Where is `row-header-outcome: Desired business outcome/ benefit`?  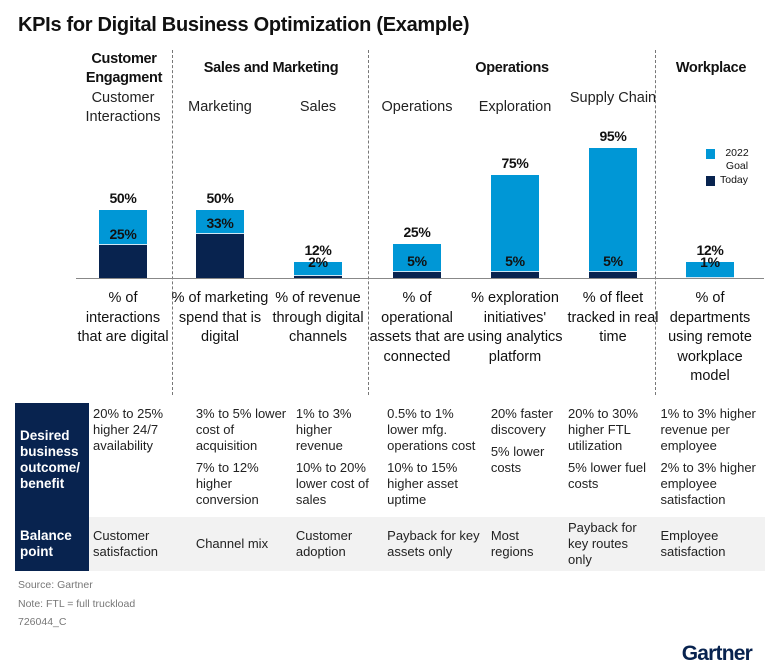 row-header-outcome: Desired business outcome/ benefit is located at coordinates (52, 460).